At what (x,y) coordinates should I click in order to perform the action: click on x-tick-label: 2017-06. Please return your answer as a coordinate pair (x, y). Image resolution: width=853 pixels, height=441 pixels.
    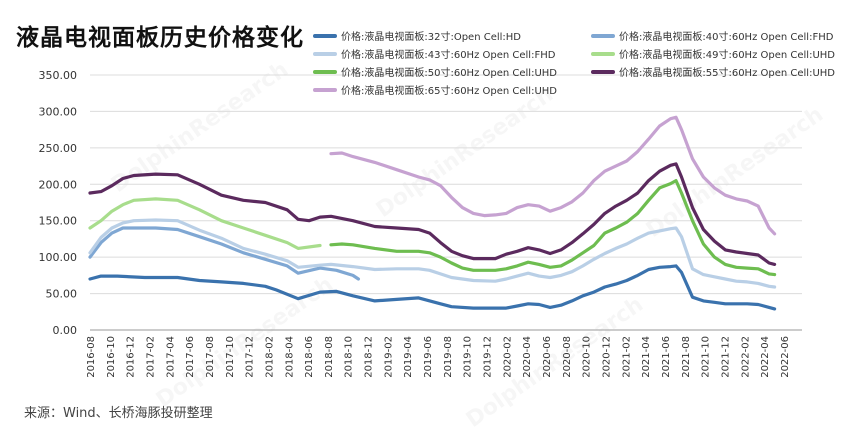
    Looking at the image, I should click on (190, 357).